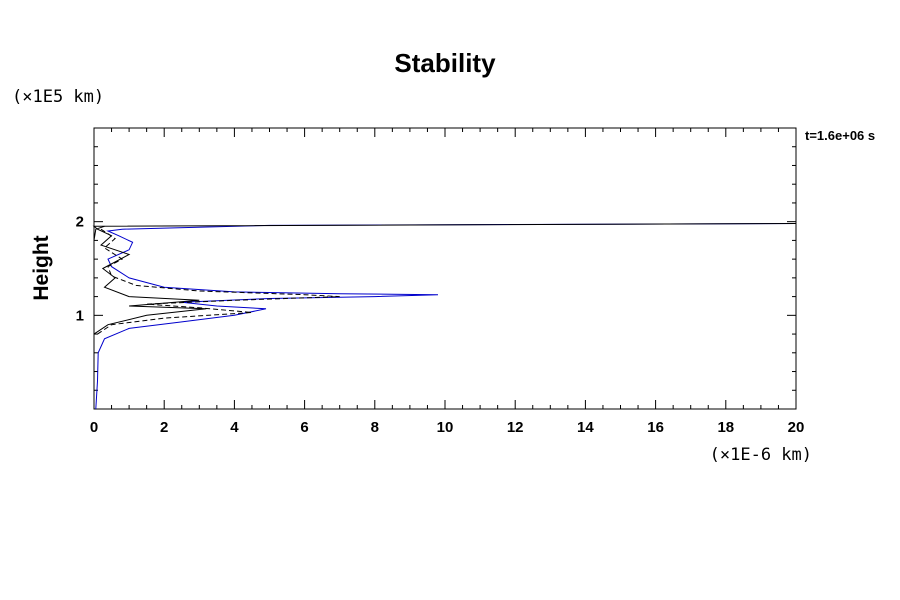 The image size is (900, 600). I want to click on x-tick-label: 2, so click(164, 427).